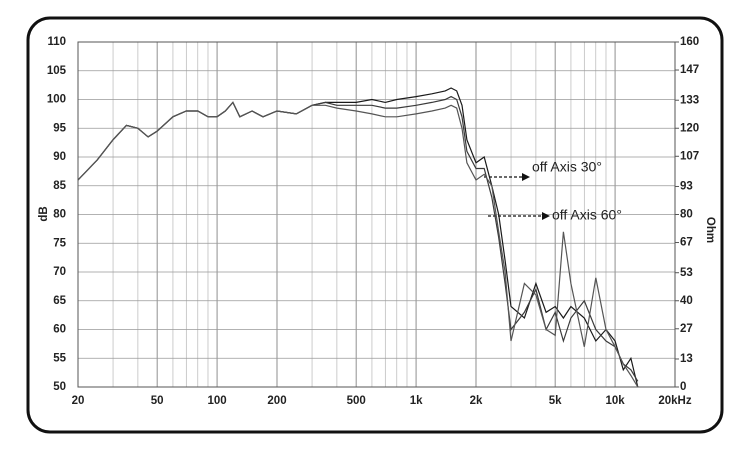  What do you see at coordinates (689, 128) in the screenshot?
I see `y2-tick-label: 120` at bounding box center [689, 128].